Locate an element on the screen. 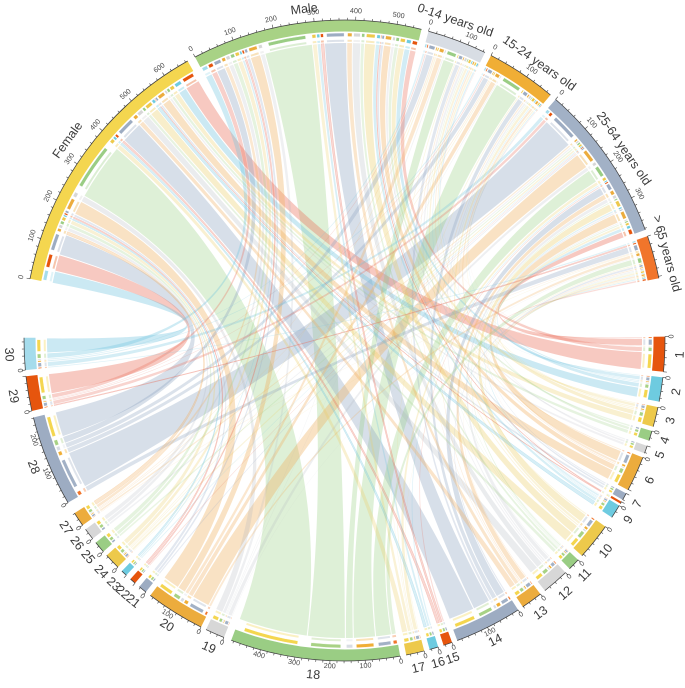  svg-text: 13 is located at coordinates (541, 613).